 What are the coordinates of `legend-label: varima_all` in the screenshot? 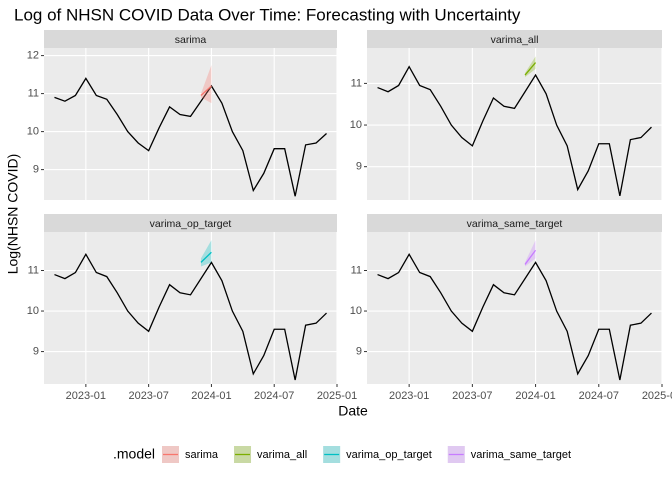 It's located at (282, 455).